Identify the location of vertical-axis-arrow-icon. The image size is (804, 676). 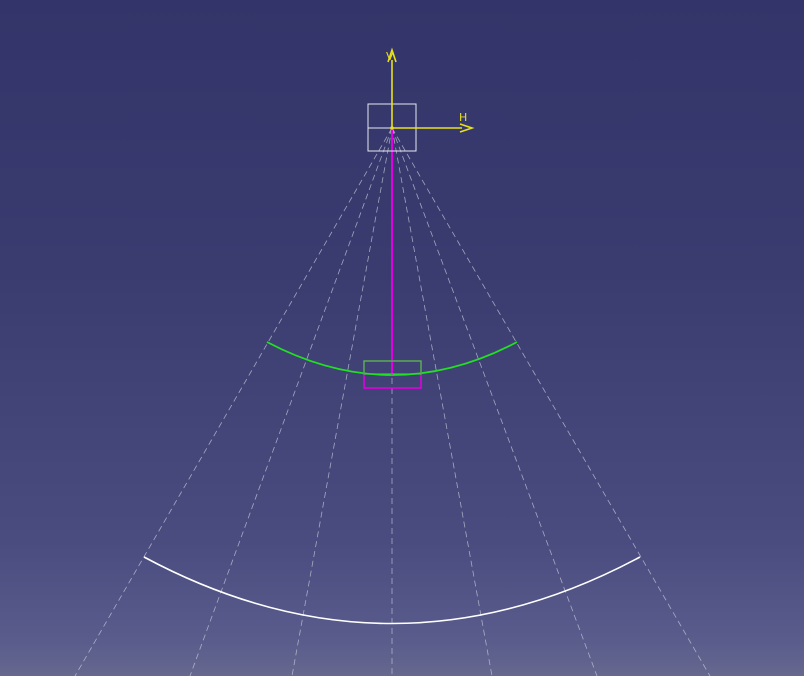
(392, 55).